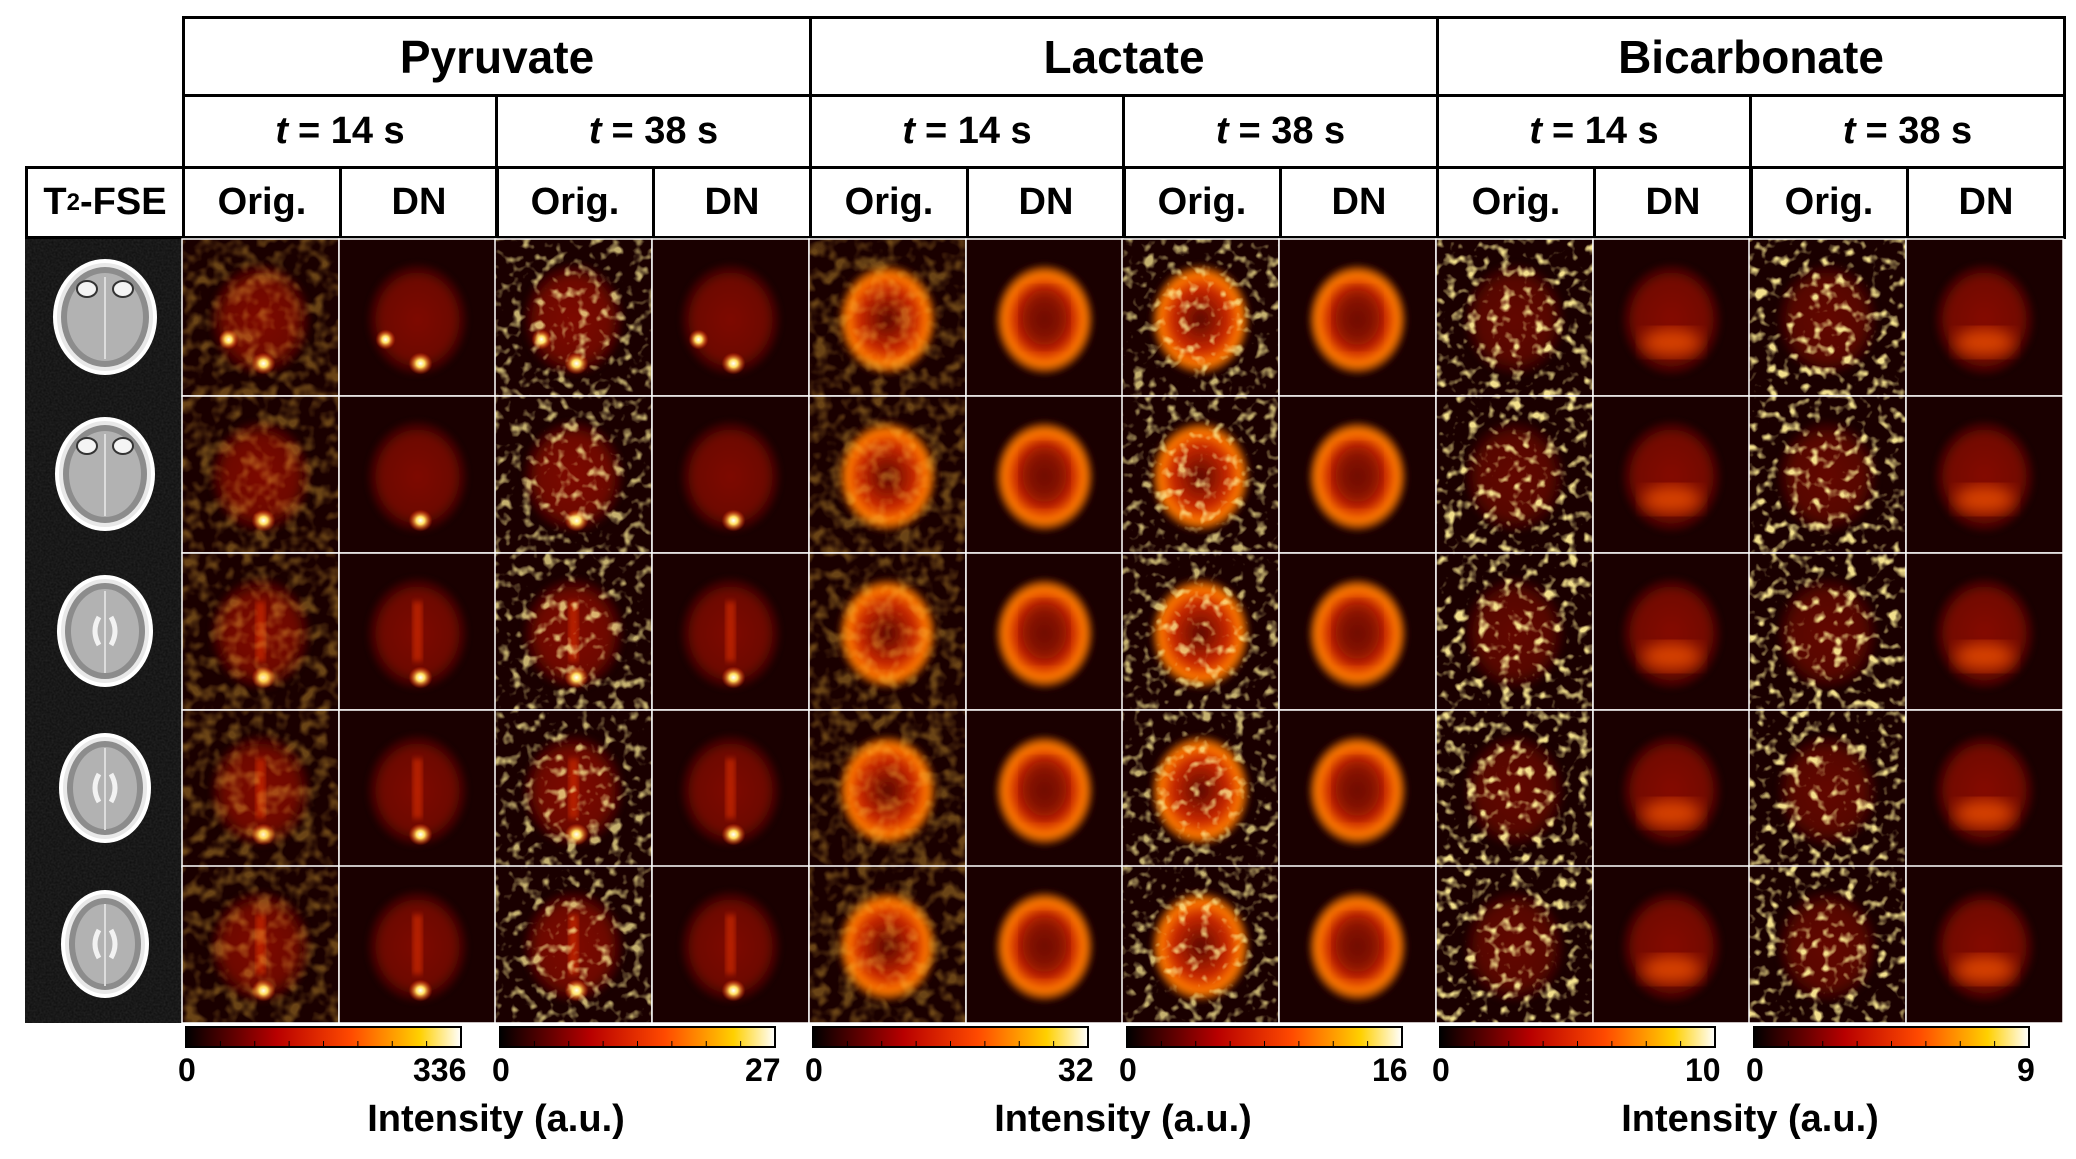 Image resolution: width=2076 pixels, height=1159 pixels. I want to click on cell-lac-14-orig-row5, so click(887, 944).